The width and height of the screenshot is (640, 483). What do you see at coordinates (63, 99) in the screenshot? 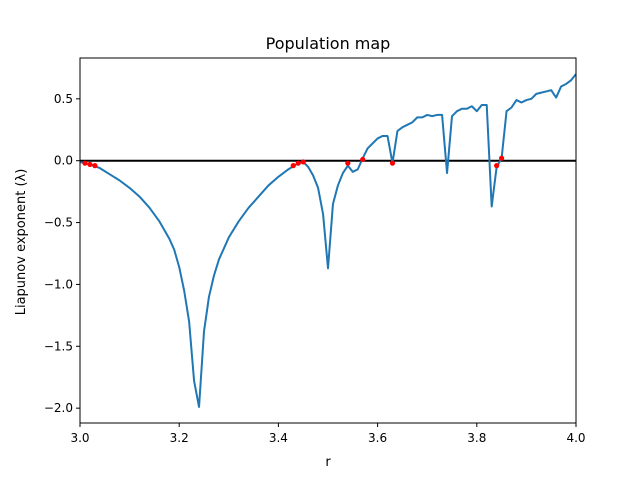
I see `y-tick-label: 0.5` at bounding box center [63, 99].